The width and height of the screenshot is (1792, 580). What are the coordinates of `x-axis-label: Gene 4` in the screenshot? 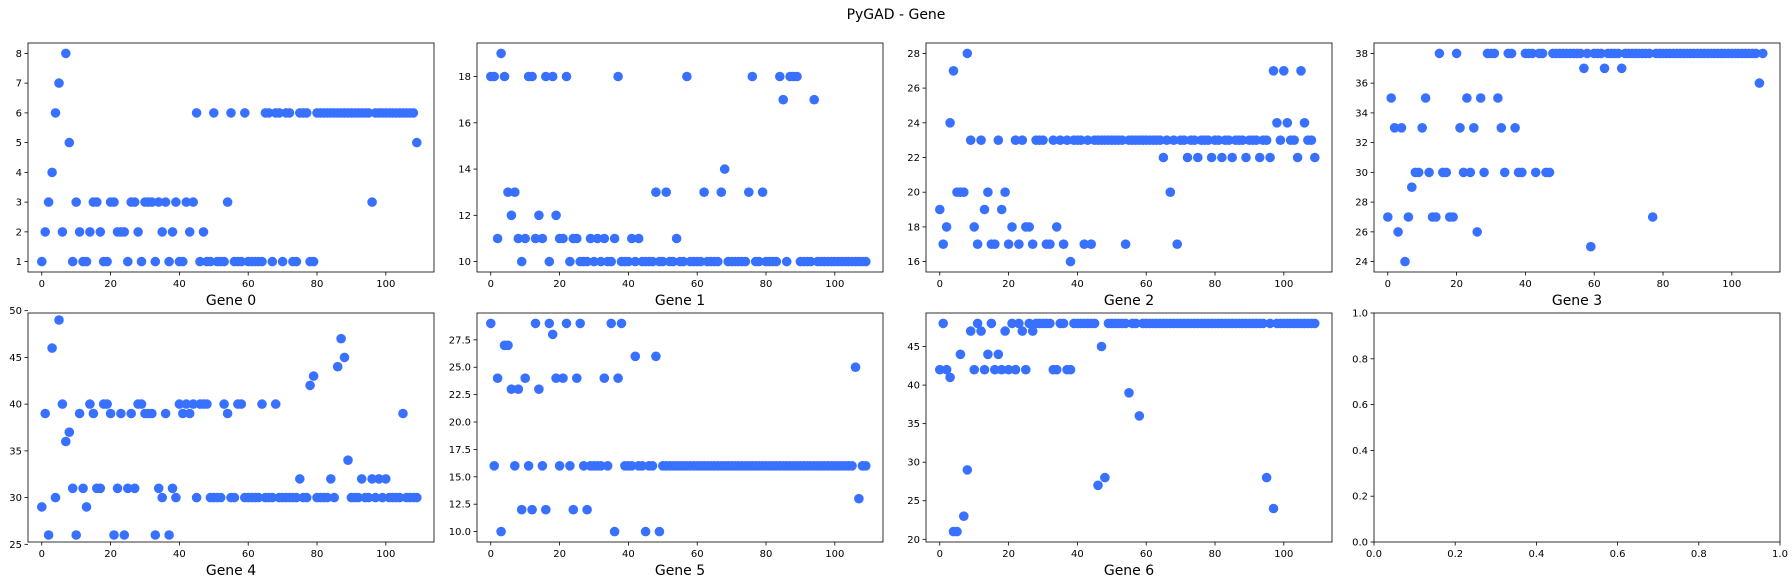 It's located at (231, 571).